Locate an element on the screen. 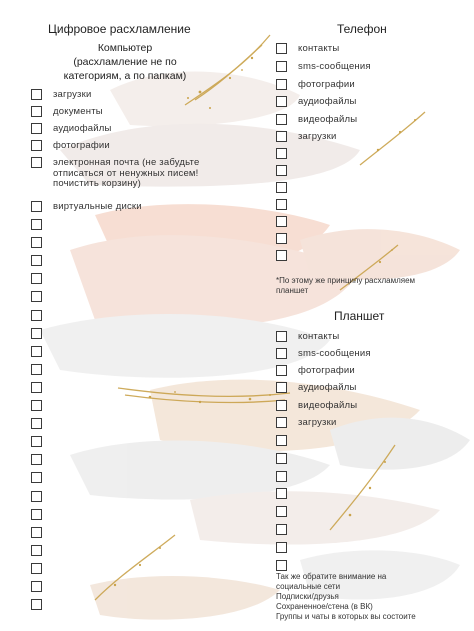 The width and height of the screenshot is (474, 631). computer-subtitle-line3: категориям, а по папкам) is located at coordinates (125, 76).